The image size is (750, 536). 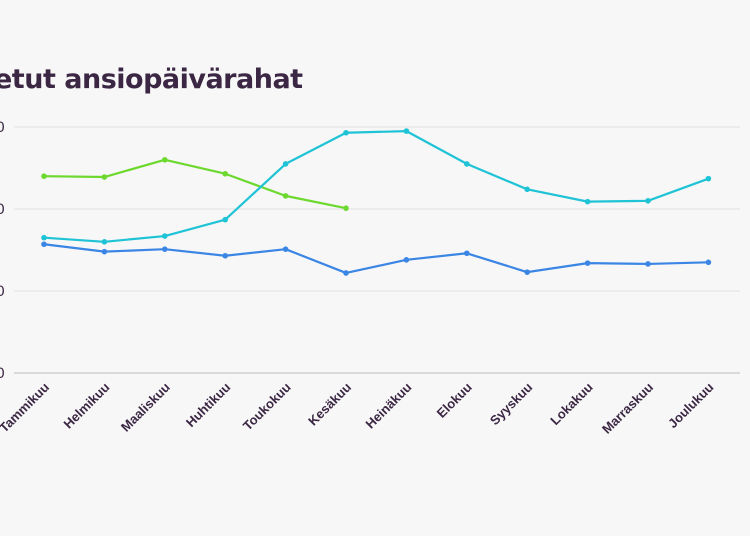 What do you see at coordinates (691, 405) in the screenshot?
I see `x-tick-label: Joulukuu` at bounding box center [691, 405].